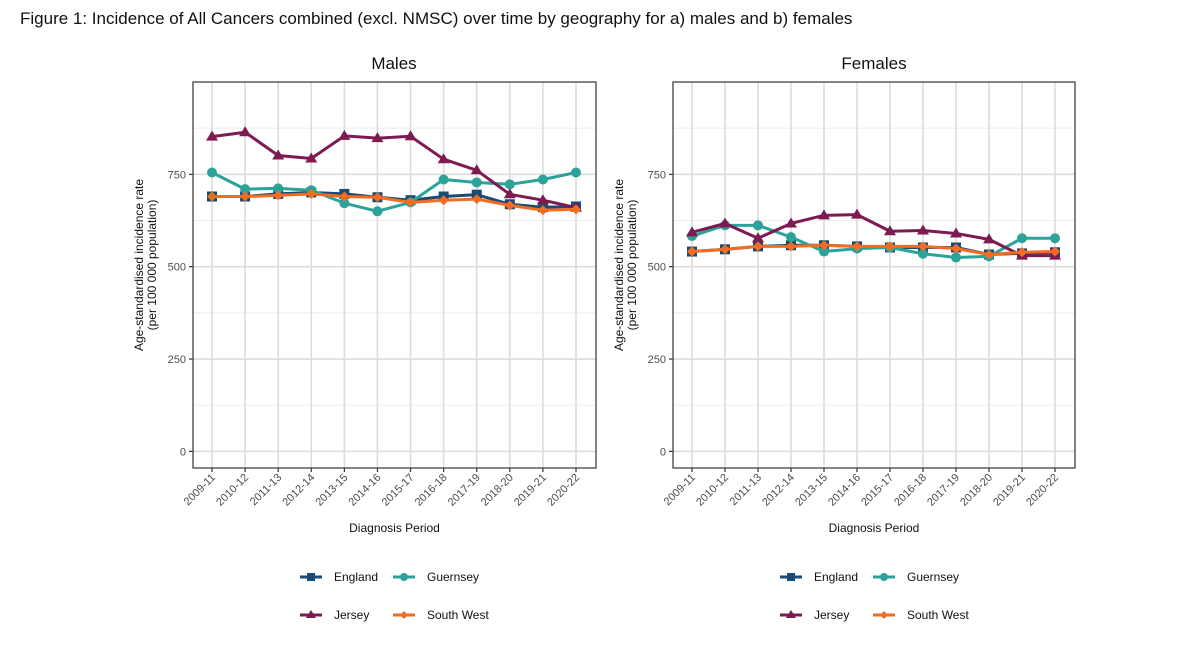 Image resolution: width=1189 pixels, height=659 pixels. I want to click on series-jersey, so click(394, 169).